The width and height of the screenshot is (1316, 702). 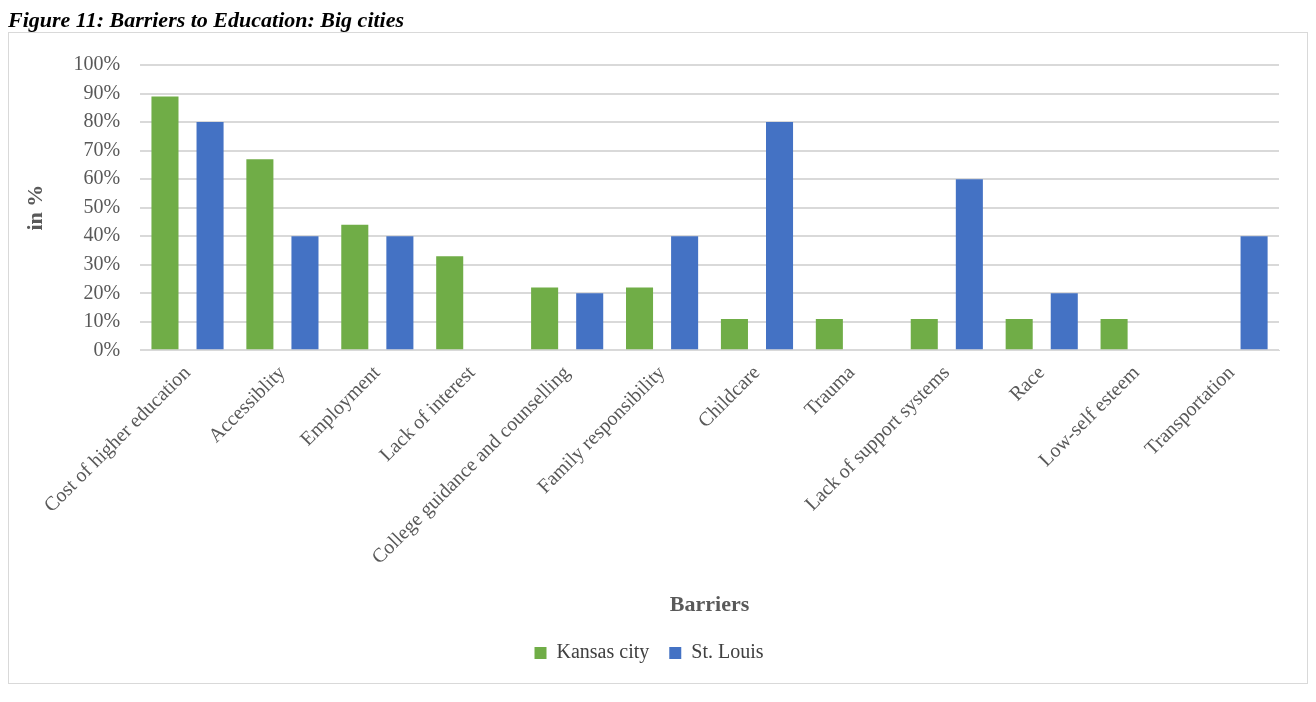 I want to click on x-axis-title: Barriers, so click(x=709, y=604).